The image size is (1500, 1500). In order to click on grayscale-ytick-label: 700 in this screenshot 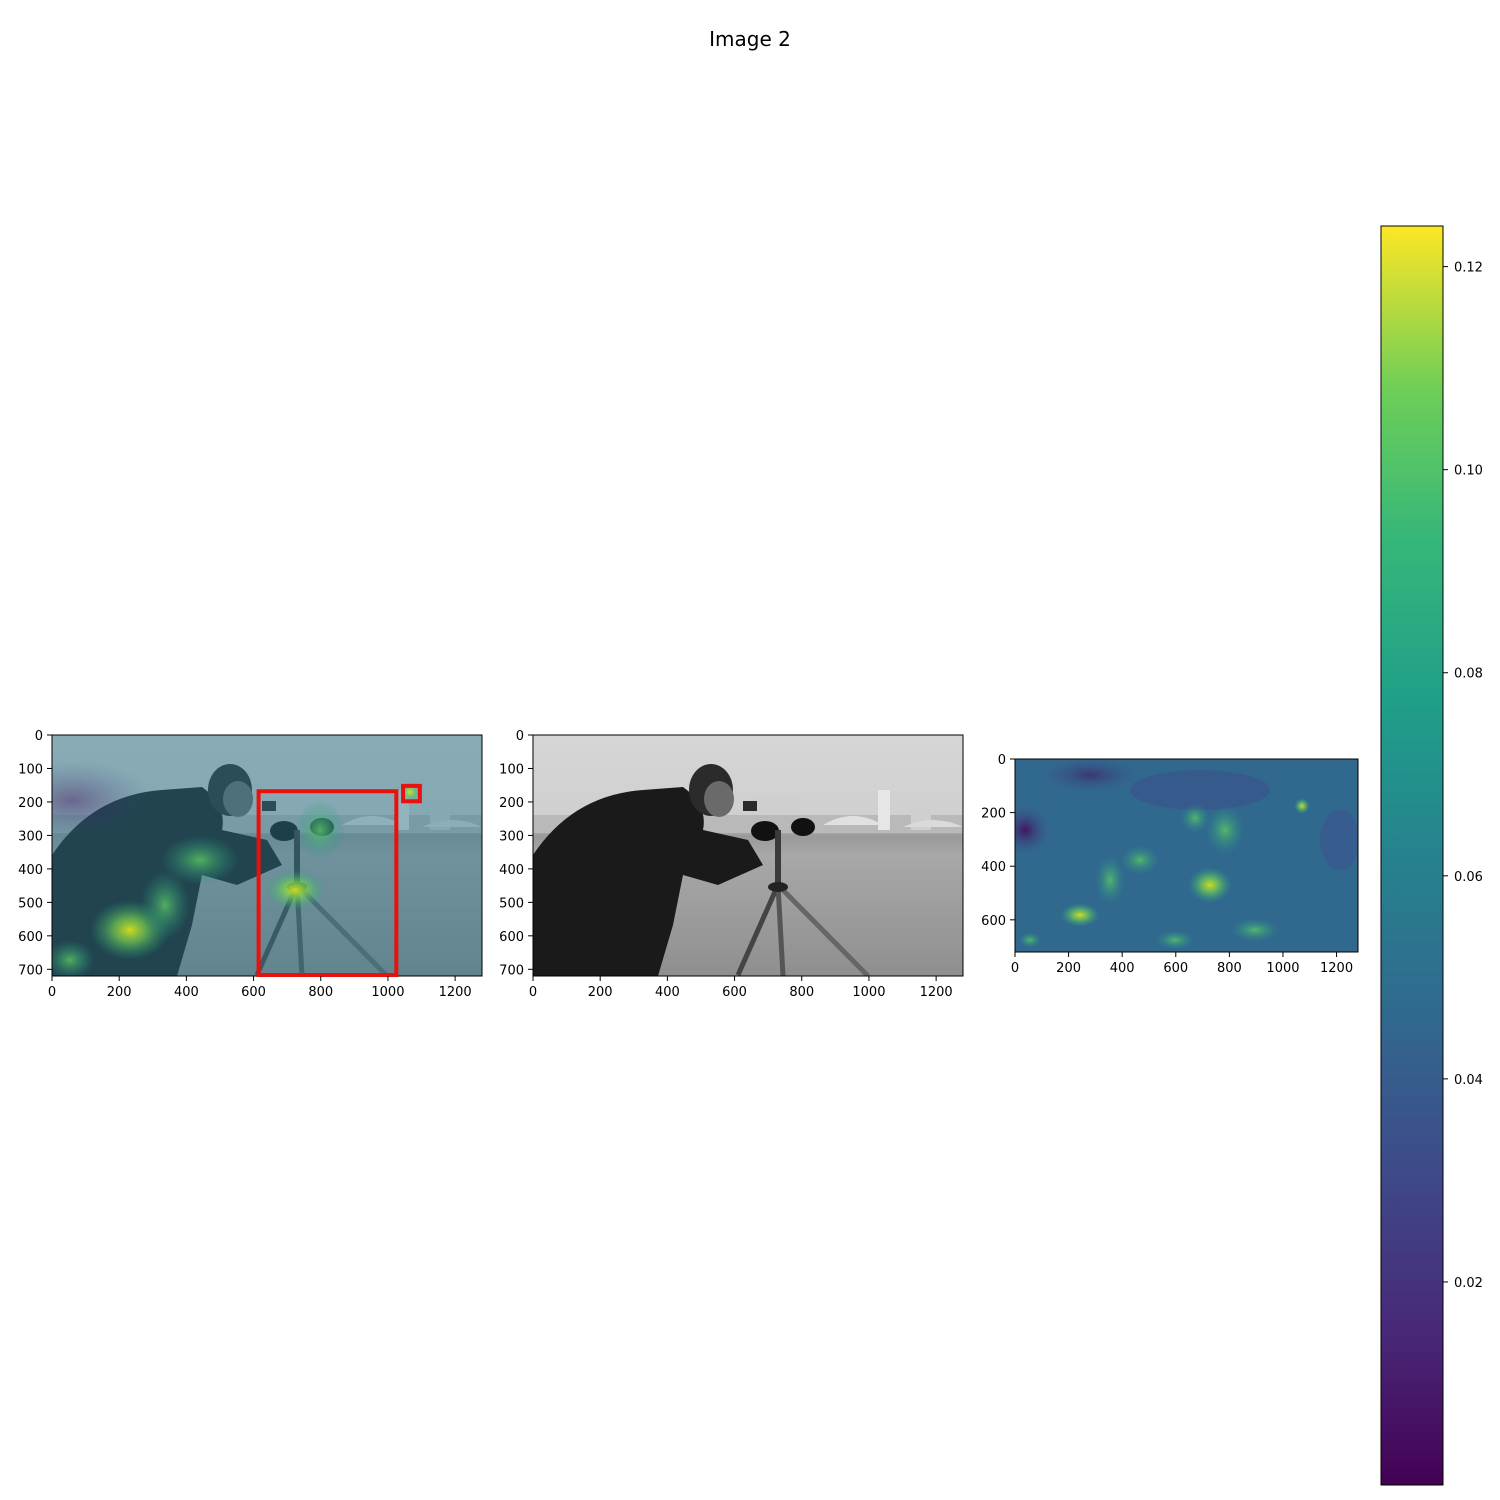, I will do `click(511, 970)`.